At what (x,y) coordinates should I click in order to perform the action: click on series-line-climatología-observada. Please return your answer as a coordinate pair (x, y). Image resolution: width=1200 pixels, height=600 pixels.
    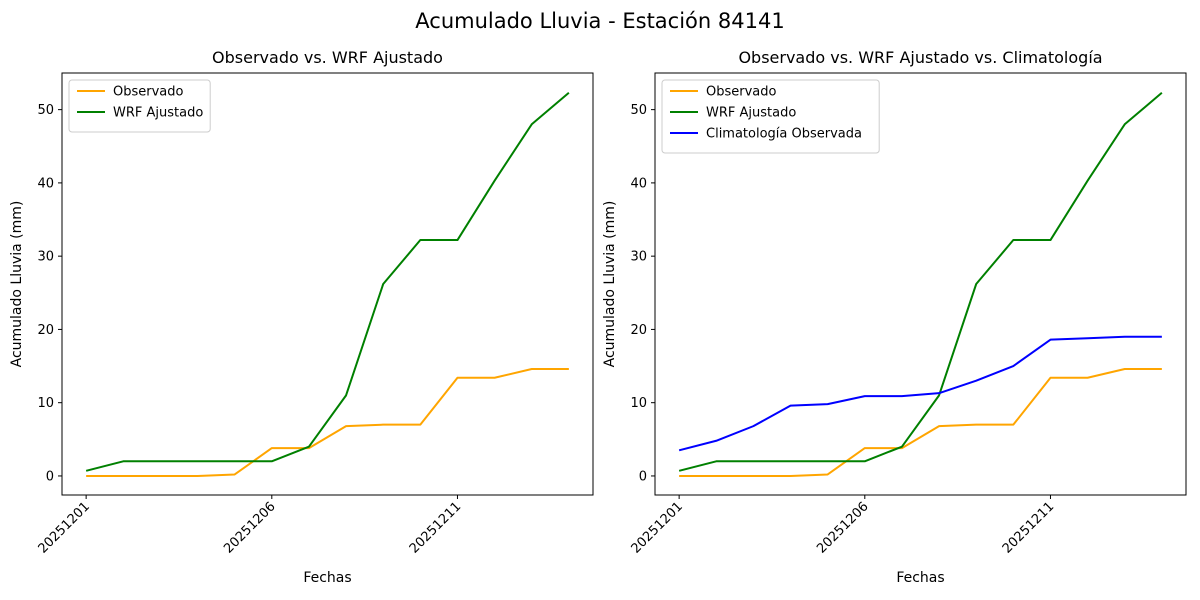
    Looking at the image, I should click on (920, 393).